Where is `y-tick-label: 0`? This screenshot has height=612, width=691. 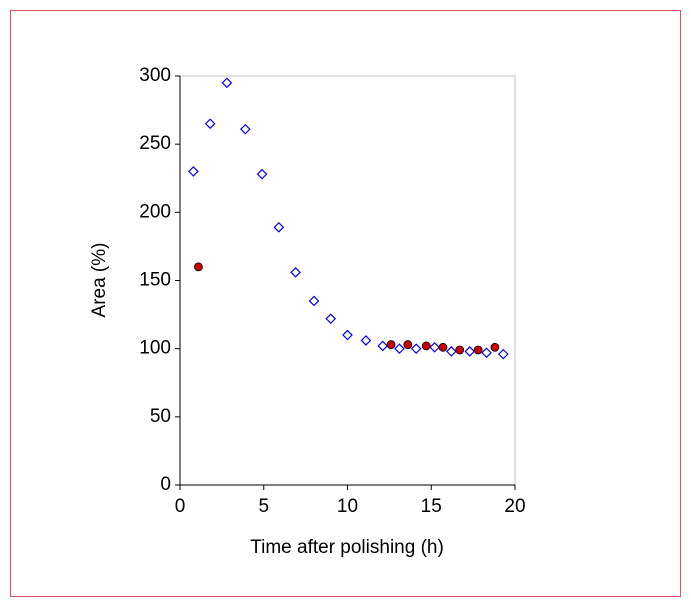 y-tick-label: 0 is located at coordinates (165, 484).